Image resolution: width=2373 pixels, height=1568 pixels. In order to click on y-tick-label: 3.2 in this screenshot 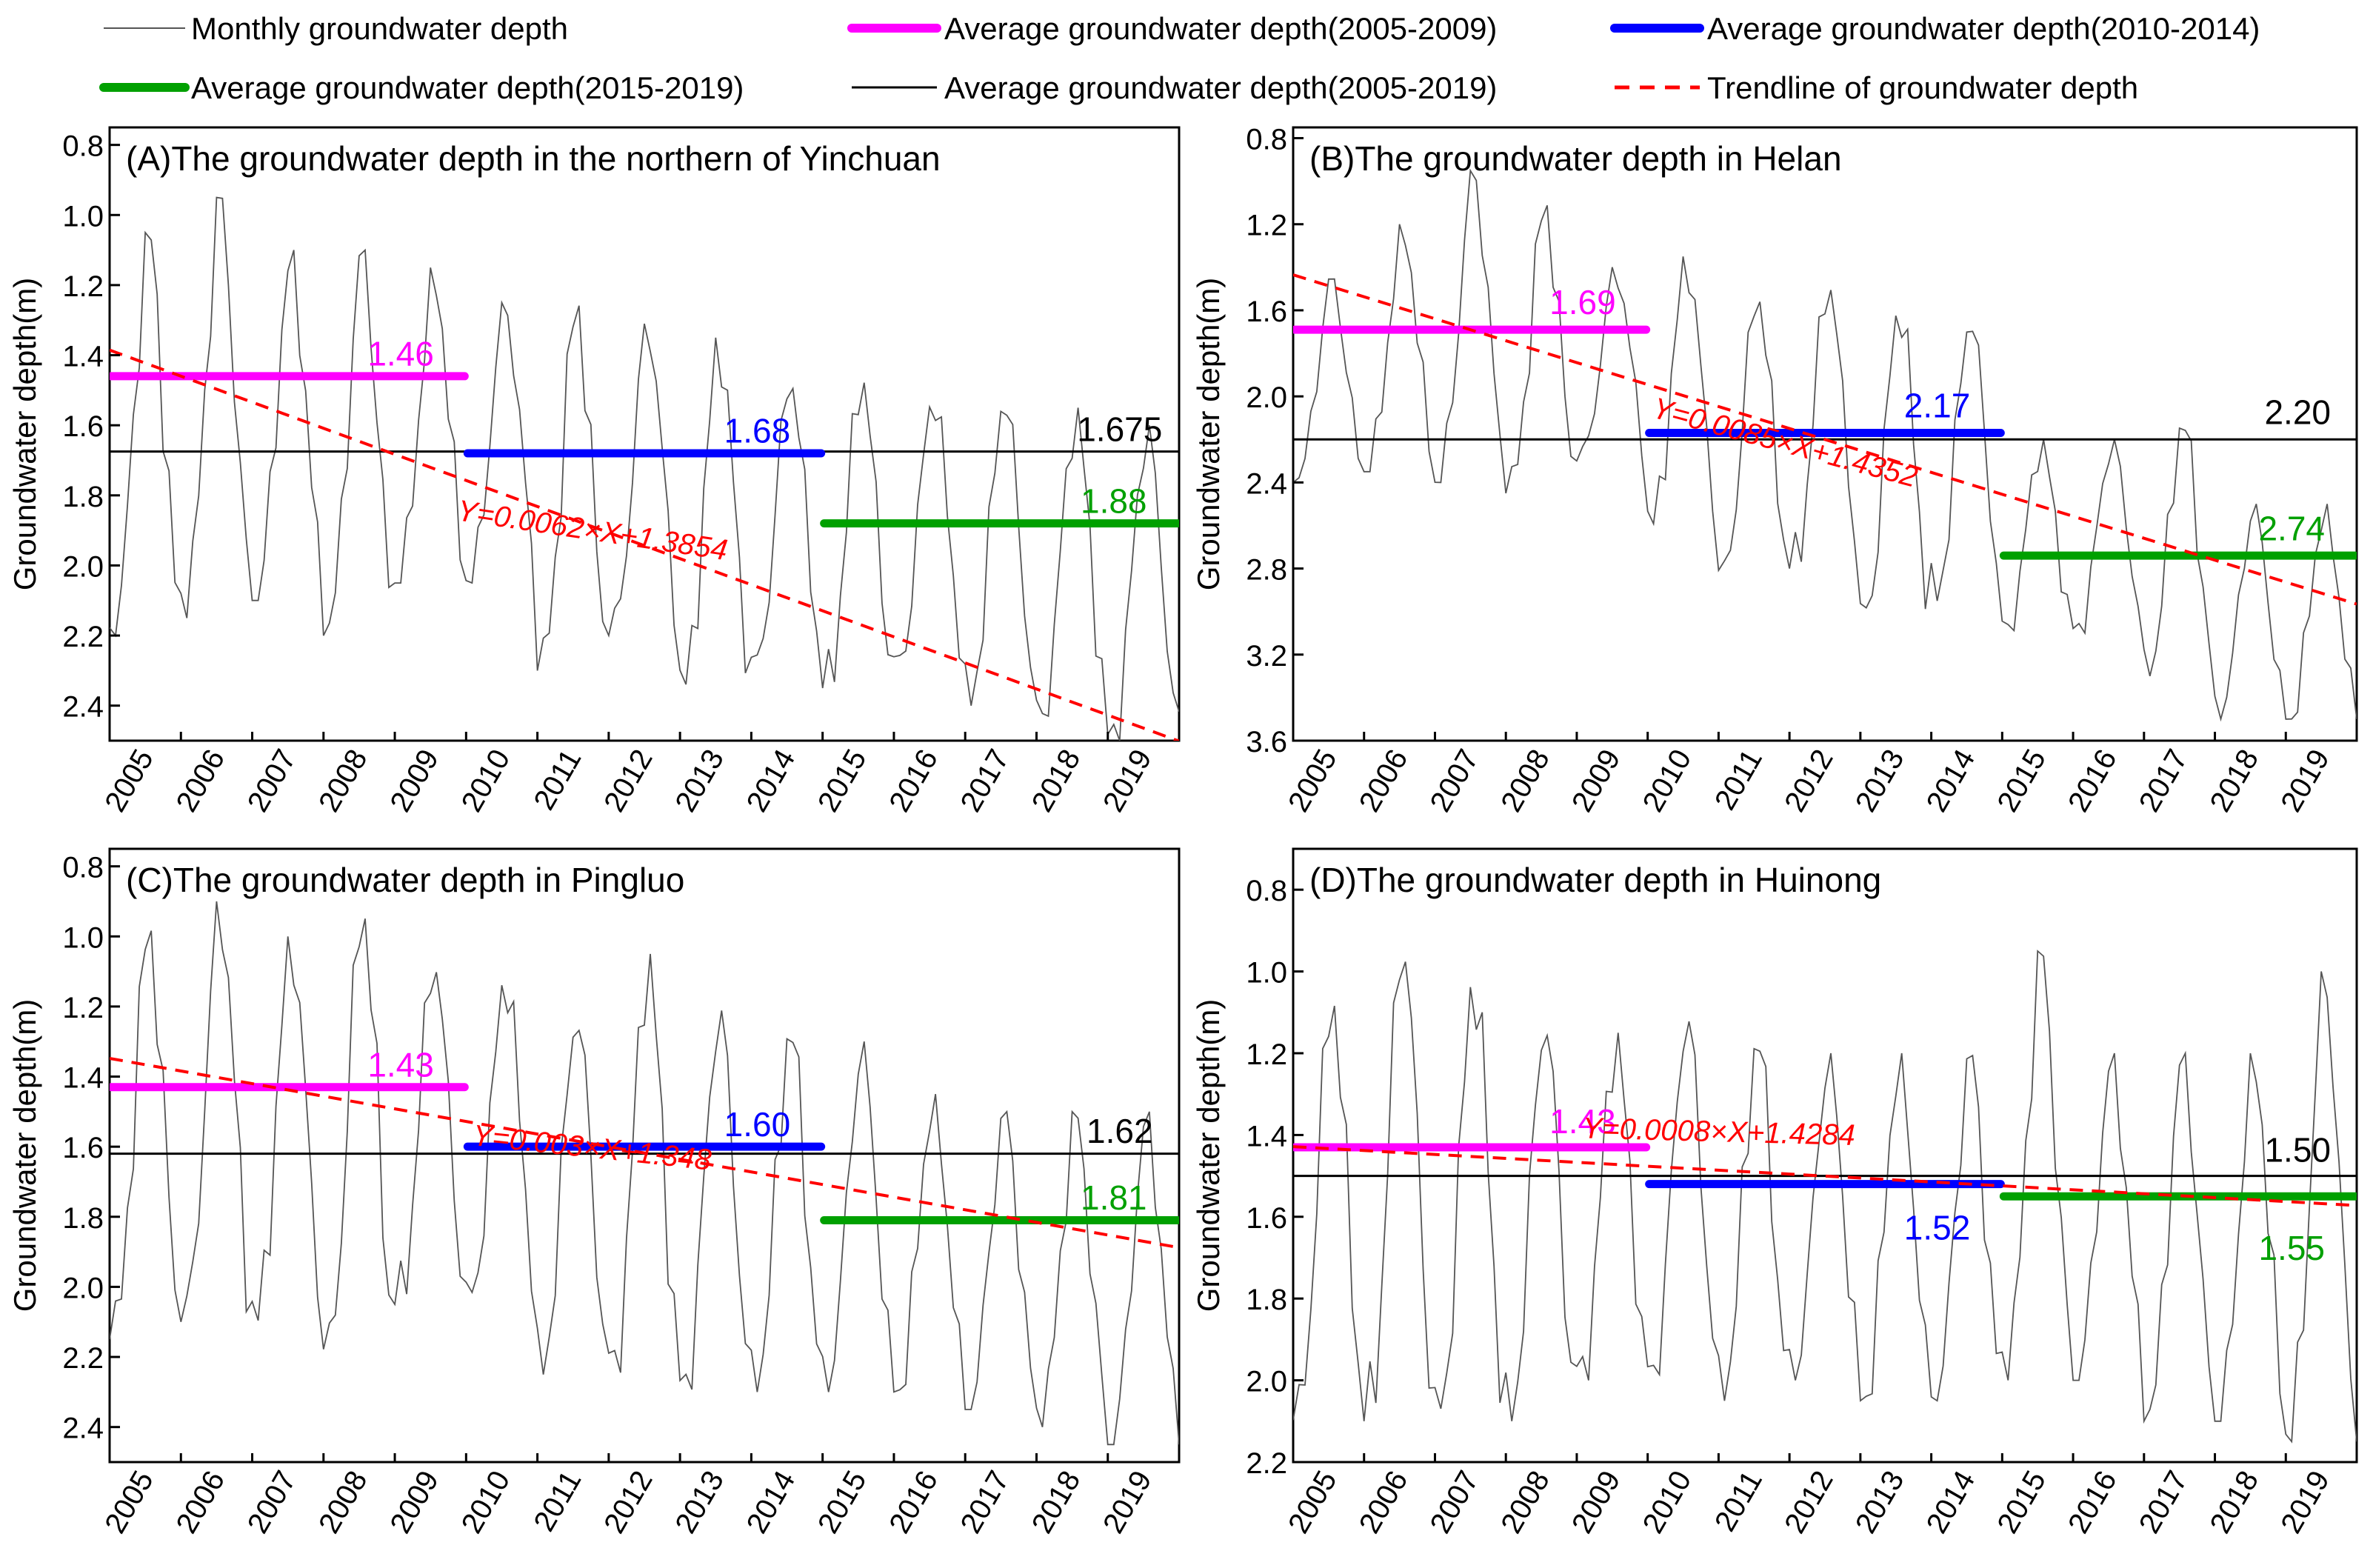, I will do `click(1266, 657)`.